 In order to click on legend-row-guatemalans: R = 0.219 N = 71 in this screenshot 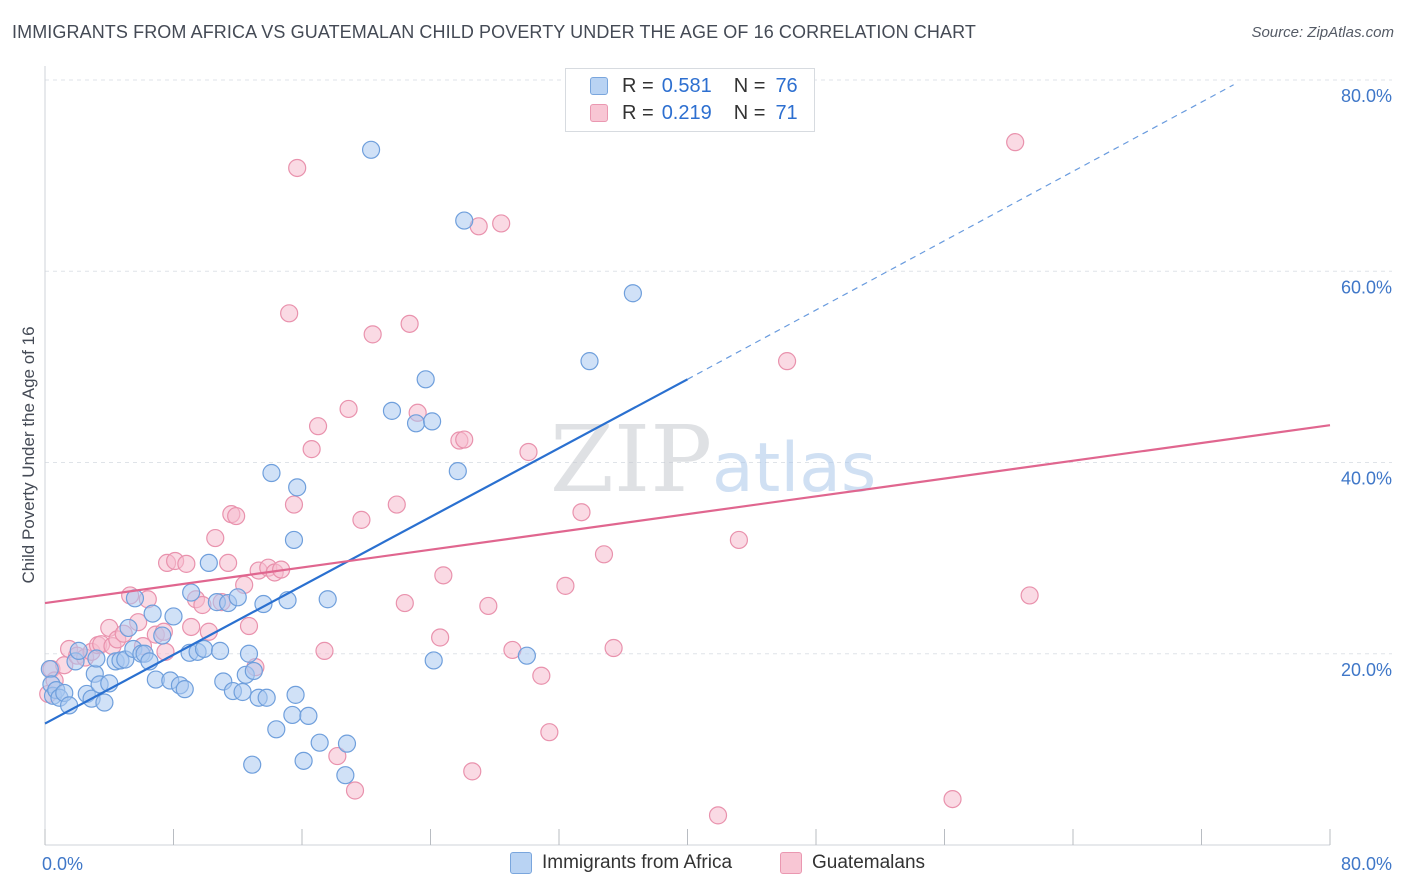, I will do `click(694, 113)`.